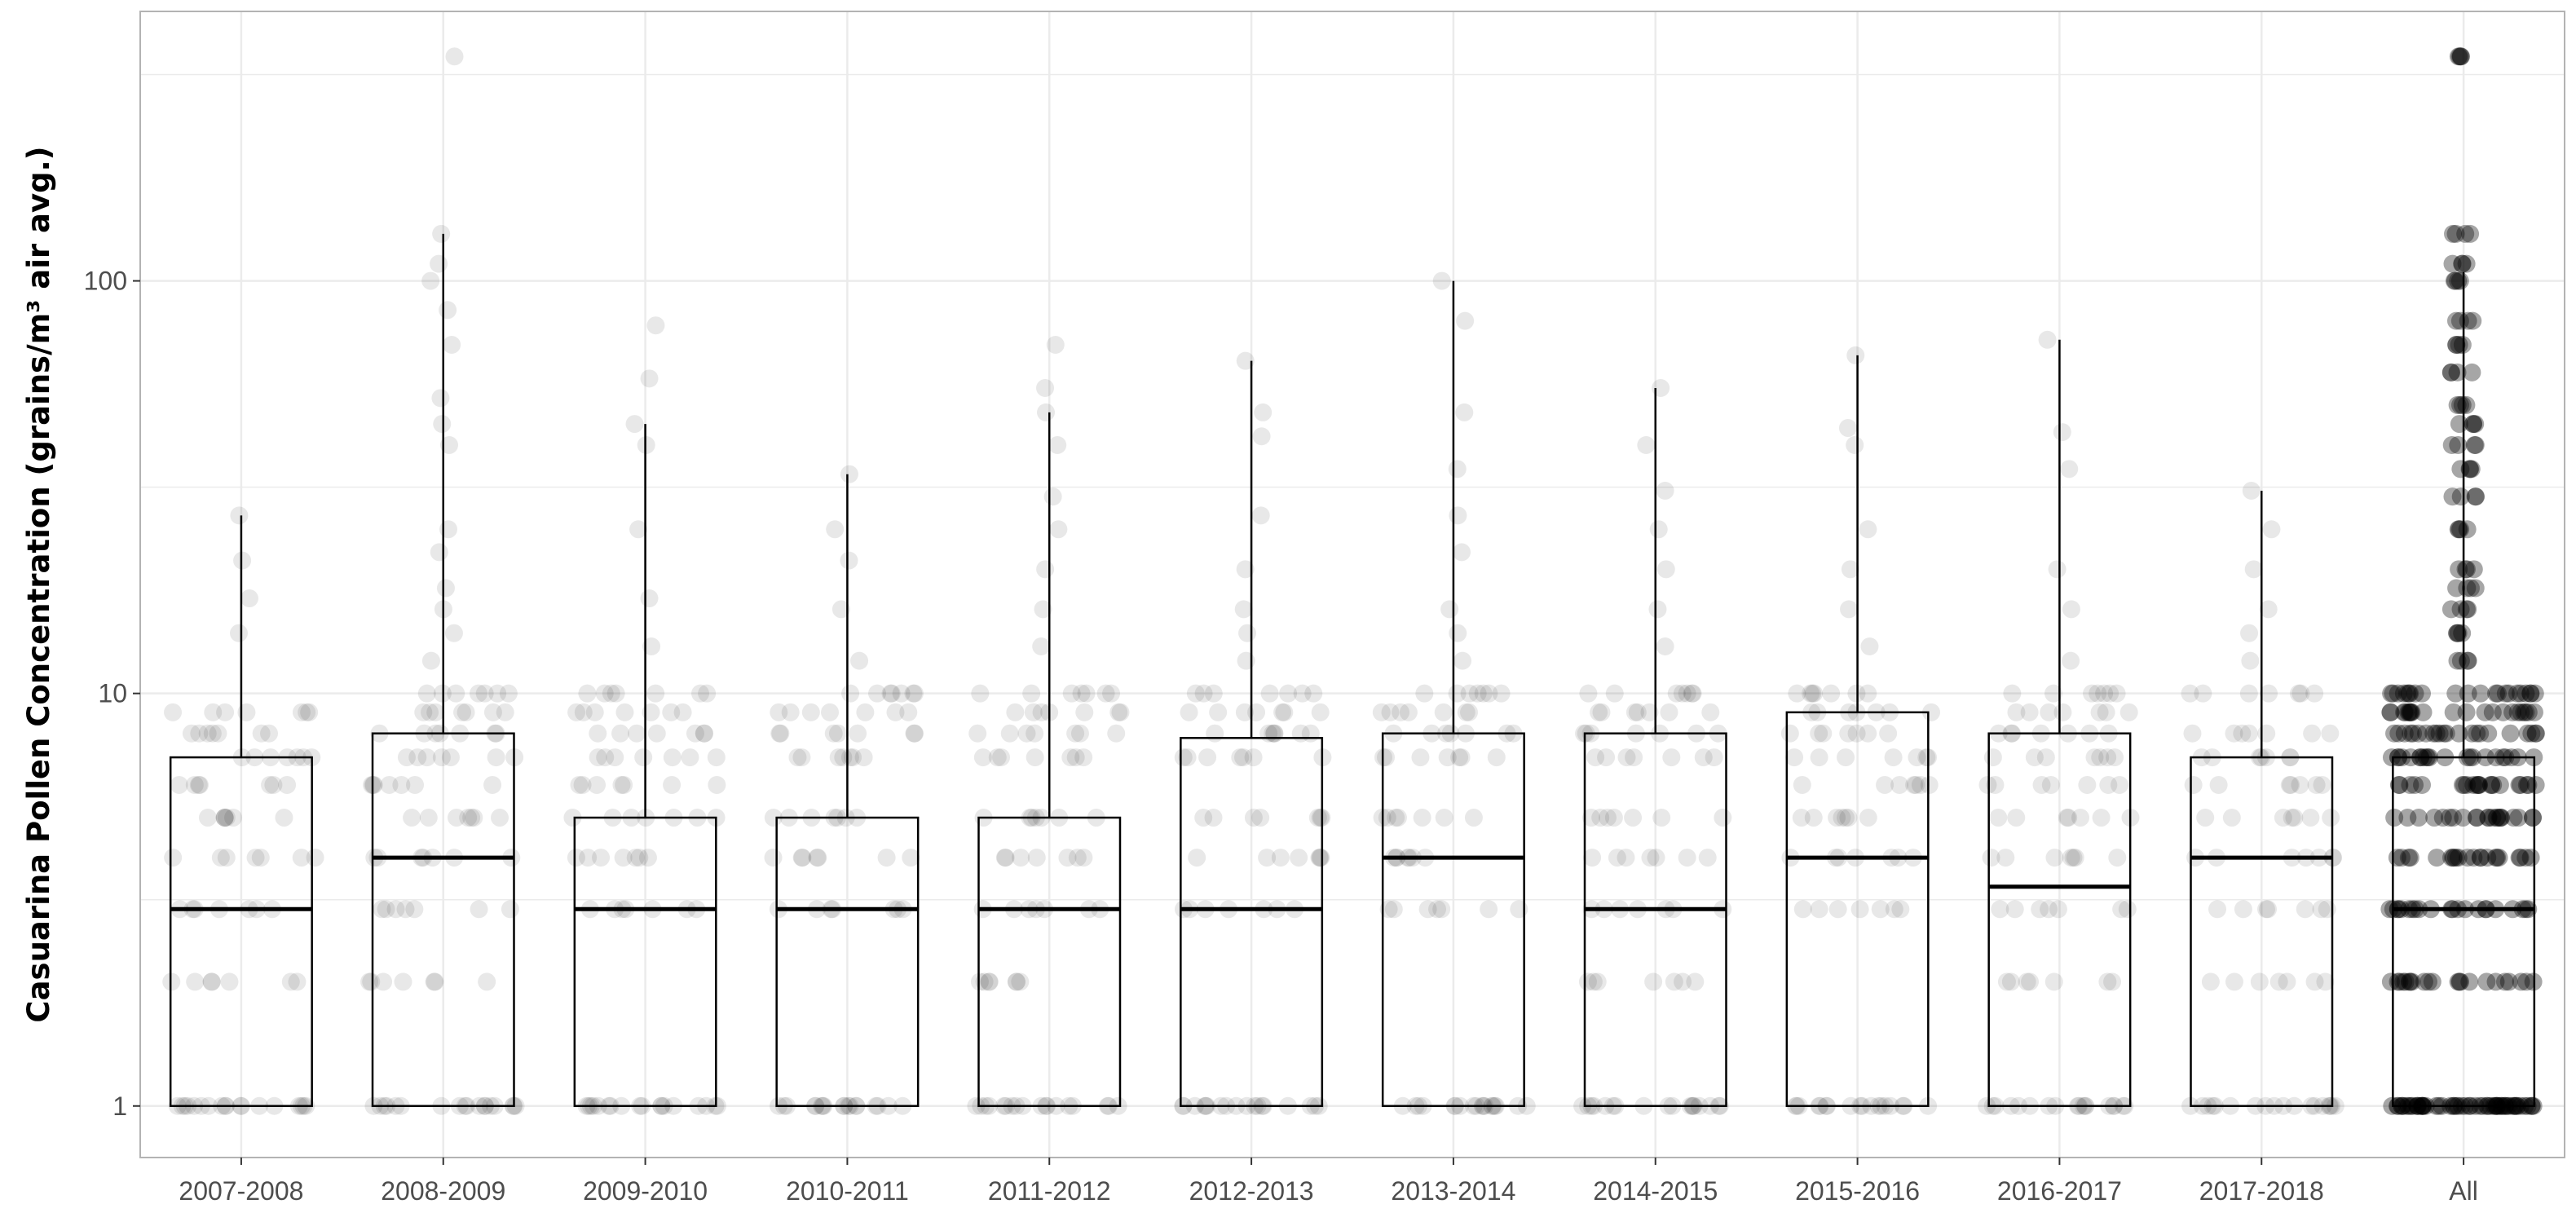  I want to click on y-tick-label: 10, so click(112, 693).